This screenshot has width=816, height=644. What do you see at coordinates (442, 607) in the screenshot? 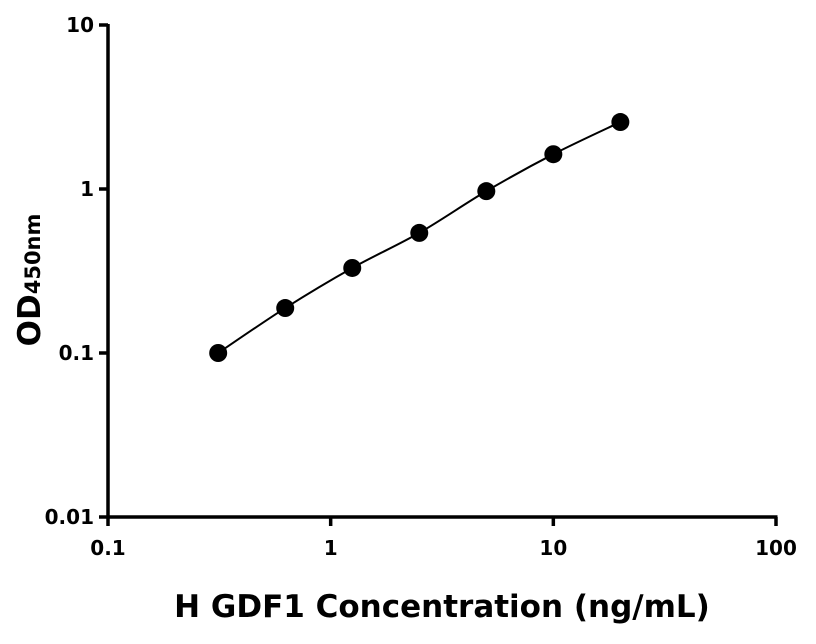
I see `x-axis-label: H GDF1 Concentration (ng/mL)` at bounding box center [442, 607].